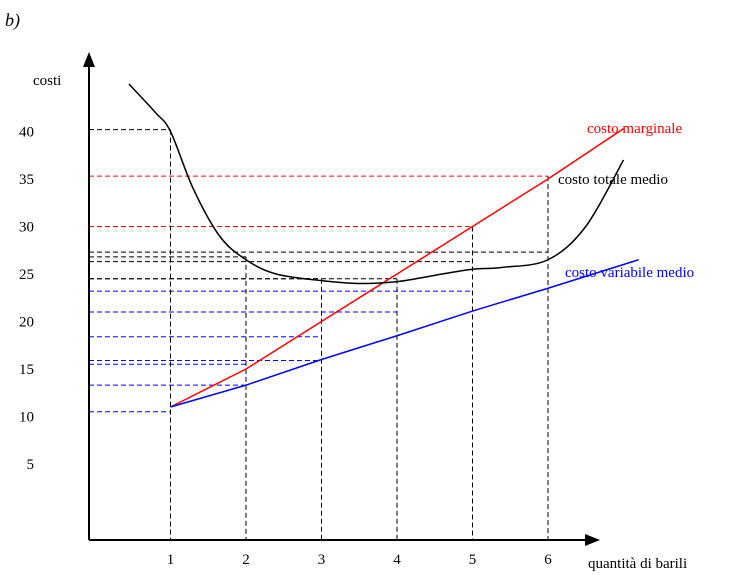 This screenshot has width=744, height=575. Describe the element at coordinates (613, 180) in the screenshot. I see `series-label-1: costo totale medio` at that location.